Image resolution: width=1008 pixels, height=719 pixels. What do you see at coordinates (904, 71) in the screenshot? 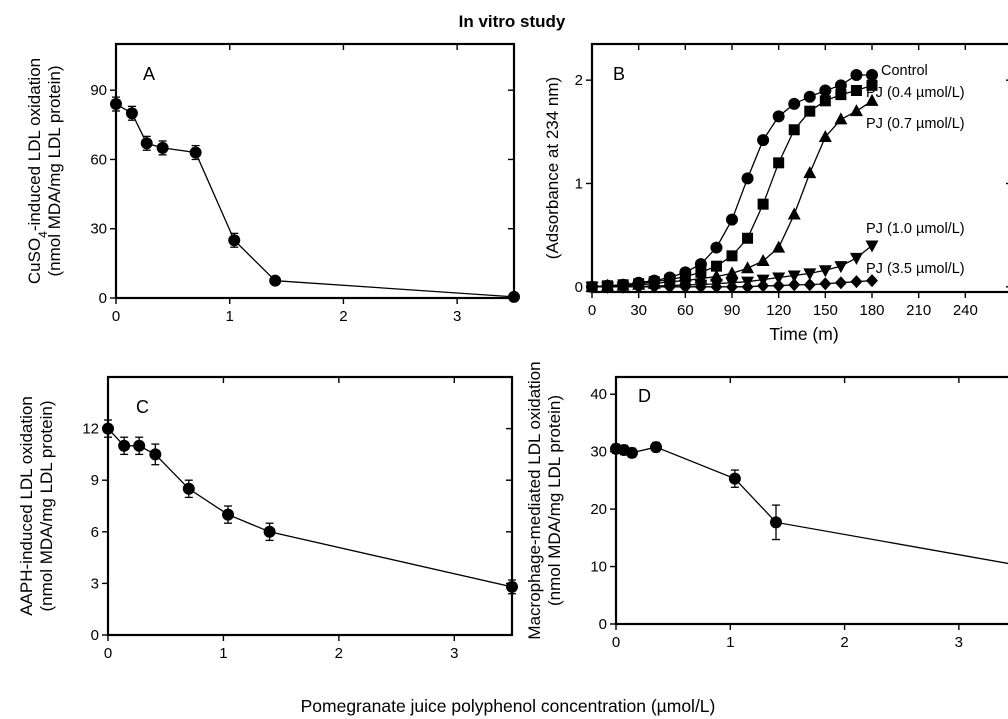
I see `series-label: Control` at bounding box center [904, 71].